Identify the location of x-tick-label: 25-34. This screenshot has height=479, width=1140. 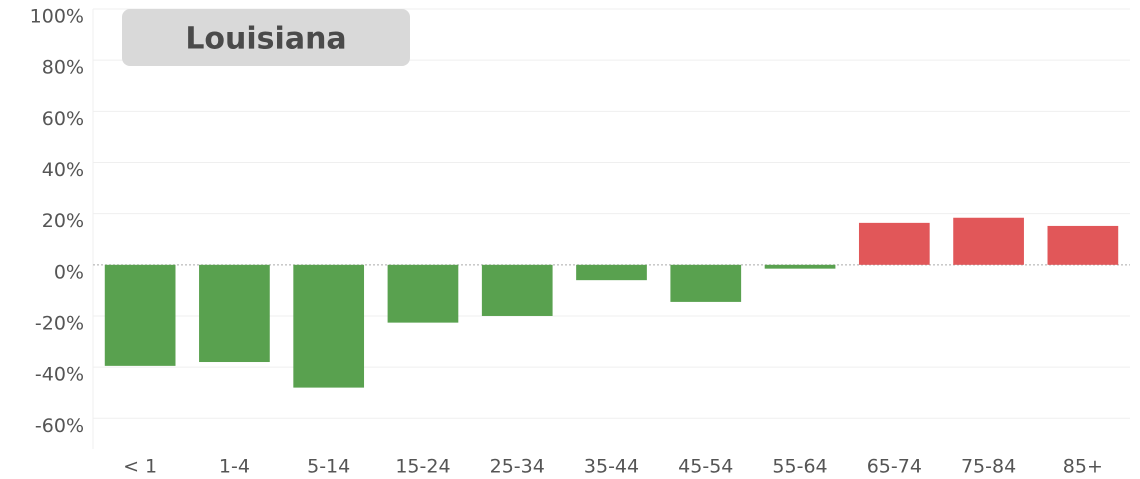
(517, 467).